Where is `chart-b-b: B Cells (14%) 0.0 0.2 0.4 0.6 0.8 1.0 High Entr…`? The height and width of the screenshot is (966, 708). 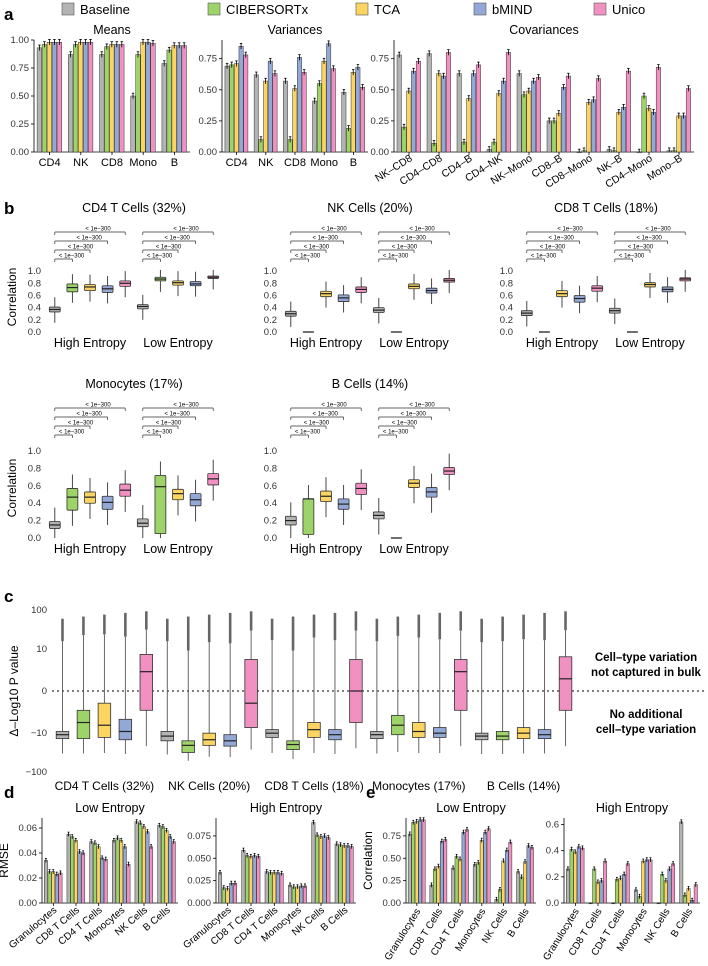
chart-b-b: B Cells (14%) 0.0 0.2 0.4 0.6 0.8 1.0 High Entr… is located at coordinates (360, 466).